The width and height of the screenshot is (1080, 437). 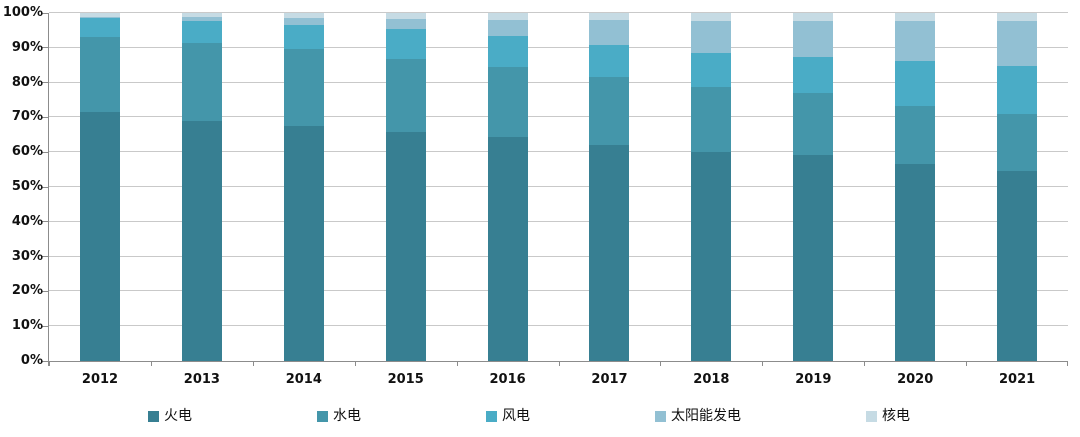 What do you see at coordinates (915, 379) in the screenshot?
I see `x-axis-label: 2020` at bounding box center [915, 379].